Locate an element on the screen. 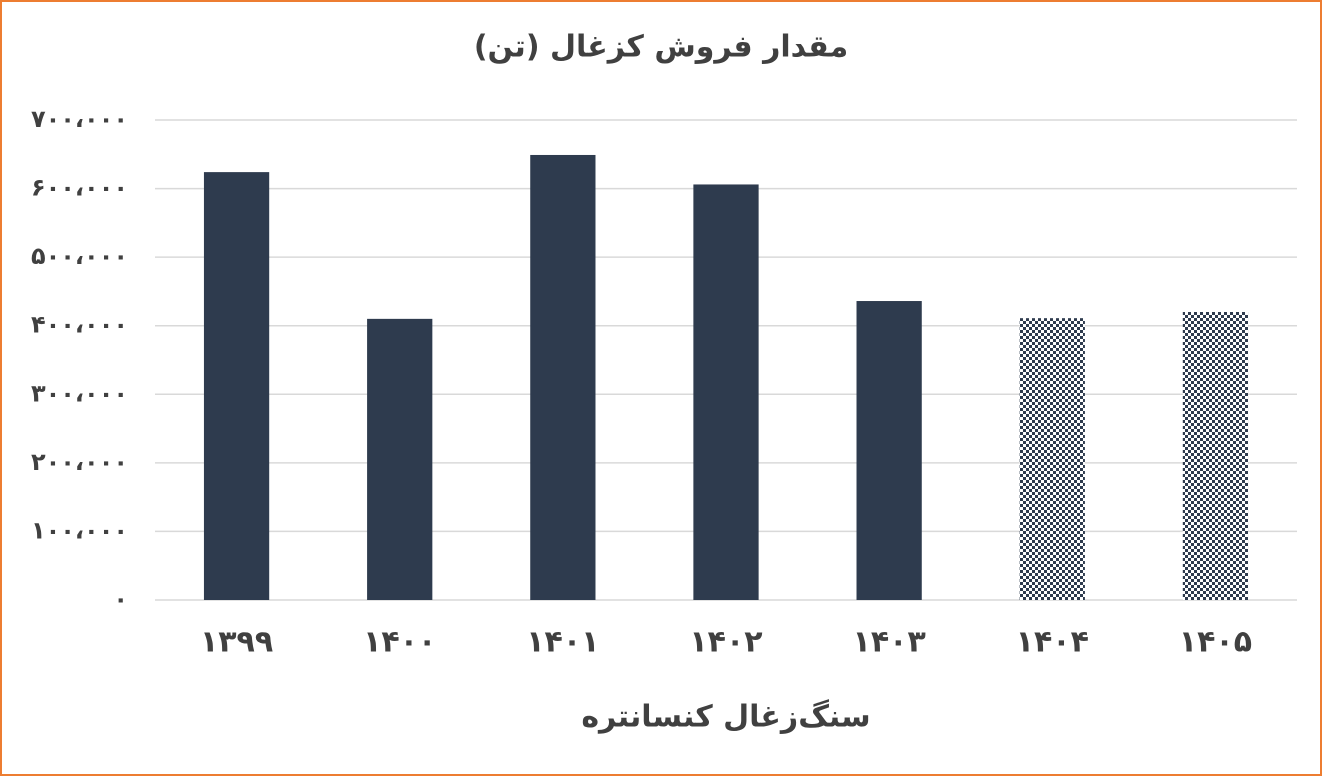  y-tick-label: ۵۰۰،۰۰۰ is located at coordinates (79, 256).